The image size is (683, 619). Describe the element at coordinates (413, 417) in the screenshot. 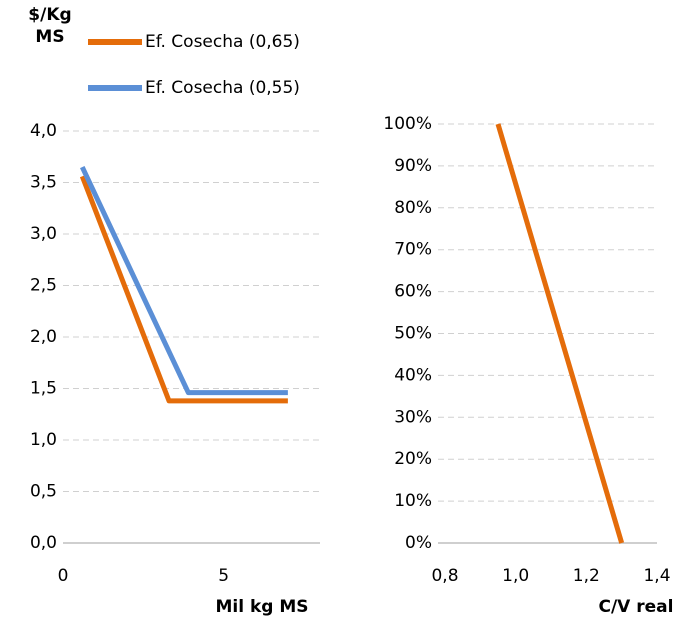

I see `y-tick-label: 30%` at that location.